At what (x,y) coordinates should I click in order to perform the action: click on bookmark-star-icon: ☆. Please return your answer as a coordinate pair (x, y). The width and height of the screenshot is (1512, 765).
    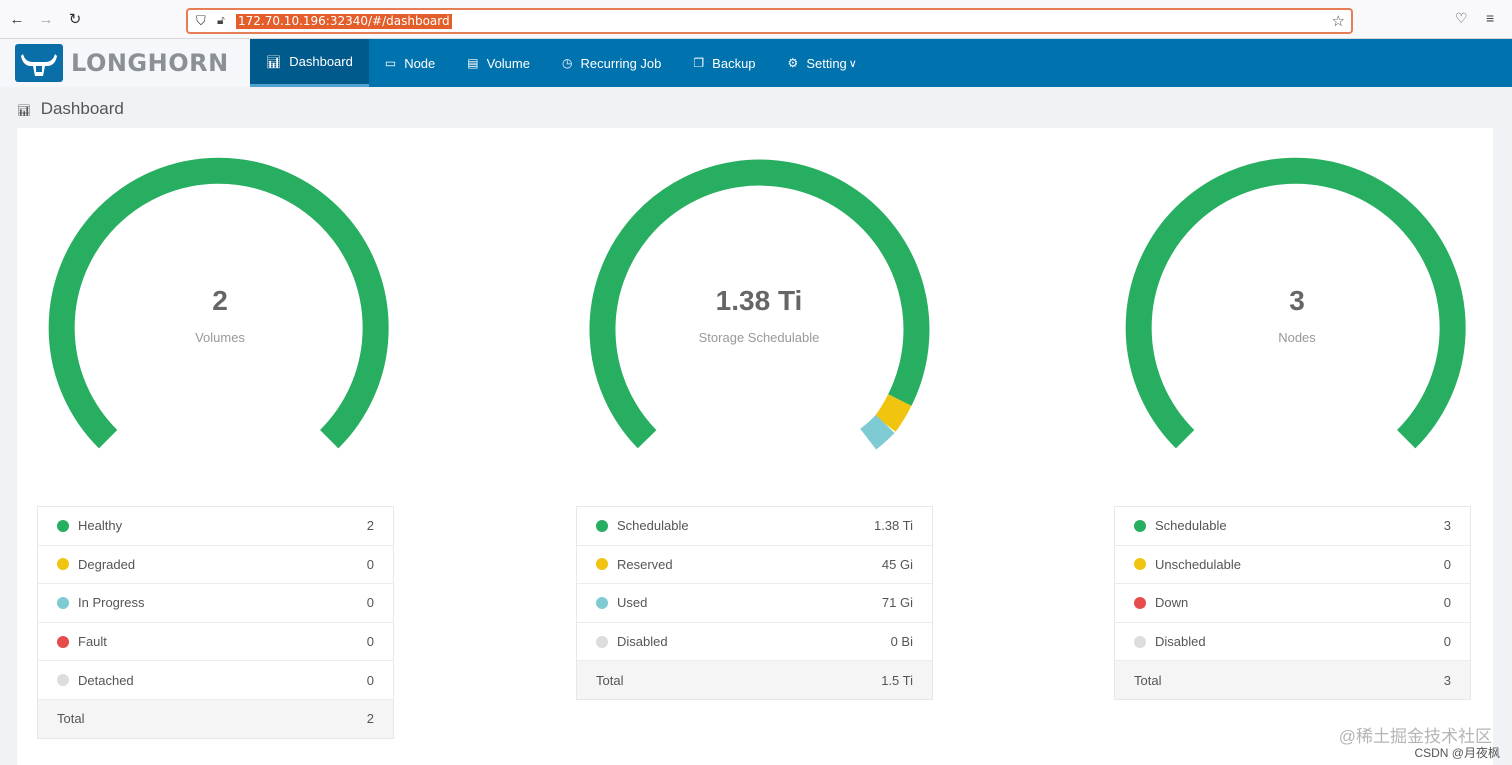
    Looking at the image, I should click on (1338, 21).